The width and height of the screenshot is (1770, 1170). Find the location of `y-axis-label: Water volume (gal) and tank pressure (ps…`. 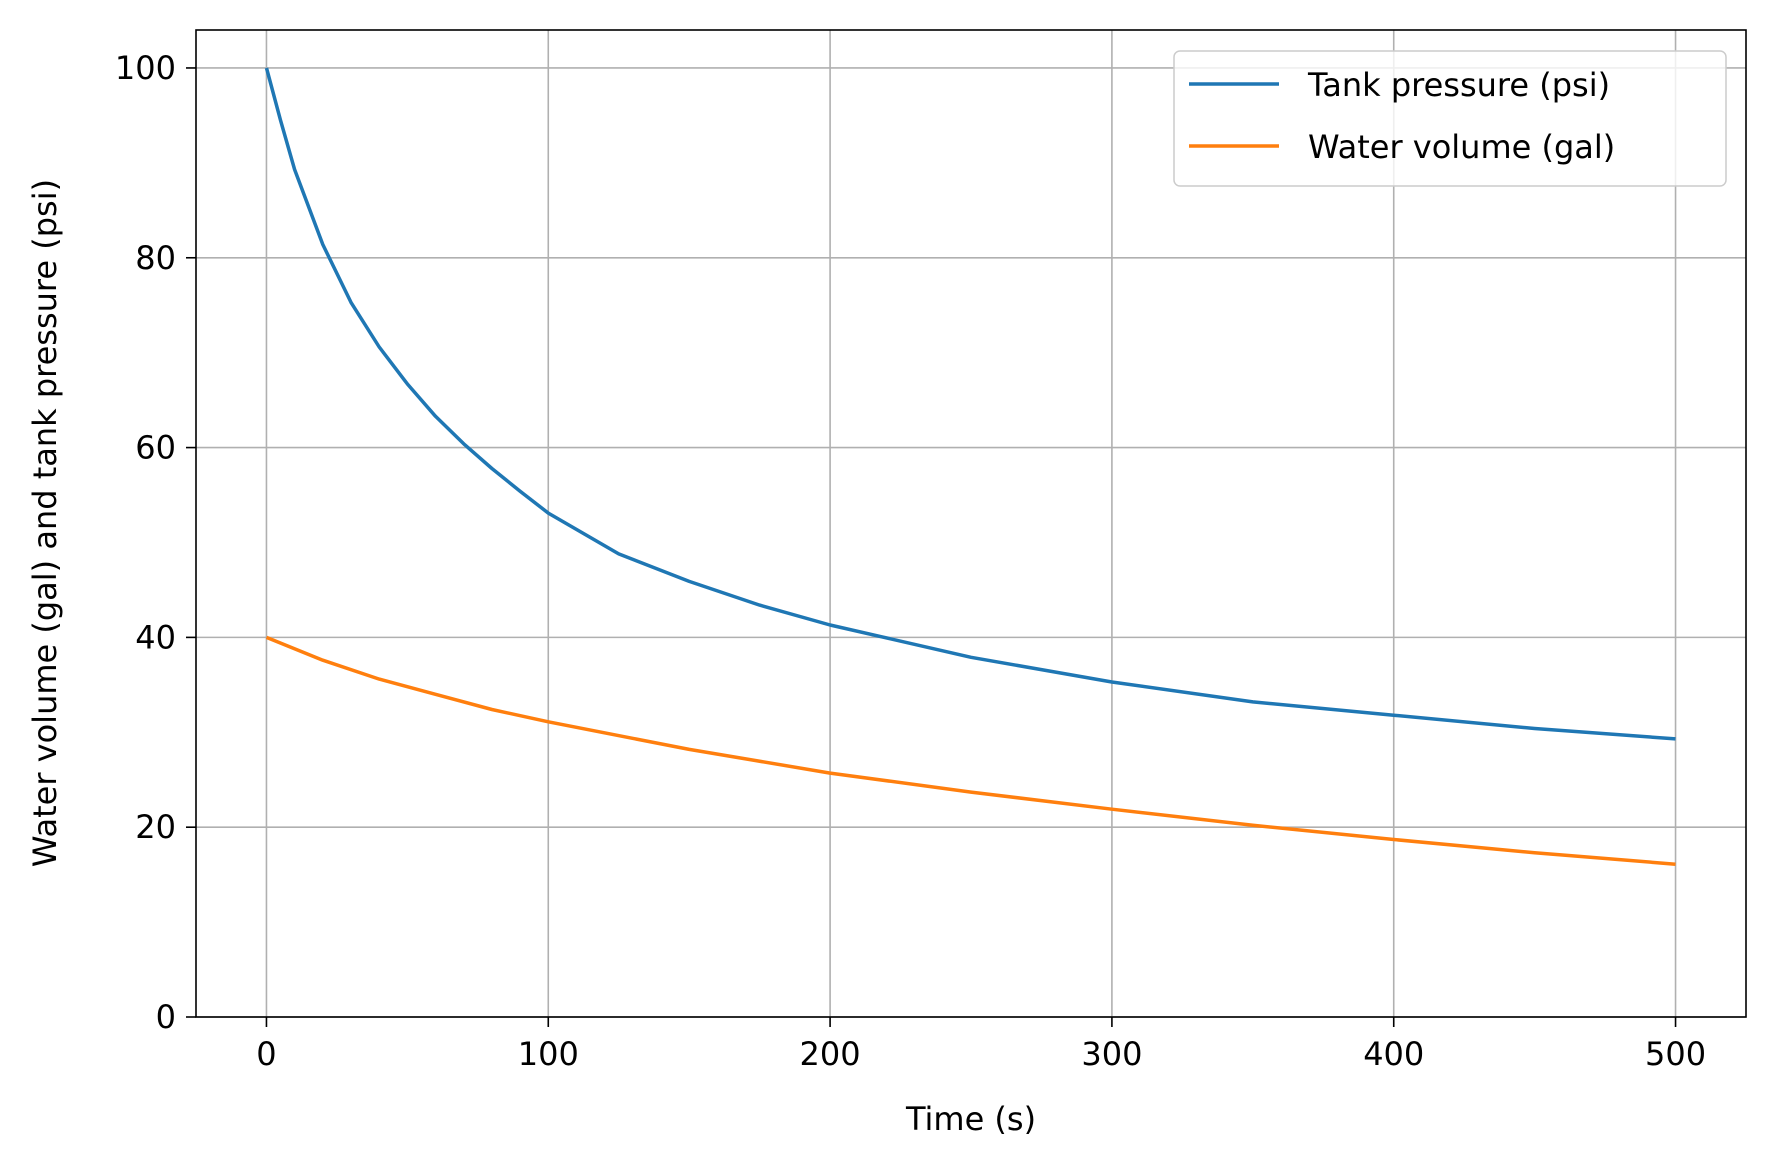

y-axis-label: Water volume (gal) and tank pressure (ps… is located at coordinates (45, 523).